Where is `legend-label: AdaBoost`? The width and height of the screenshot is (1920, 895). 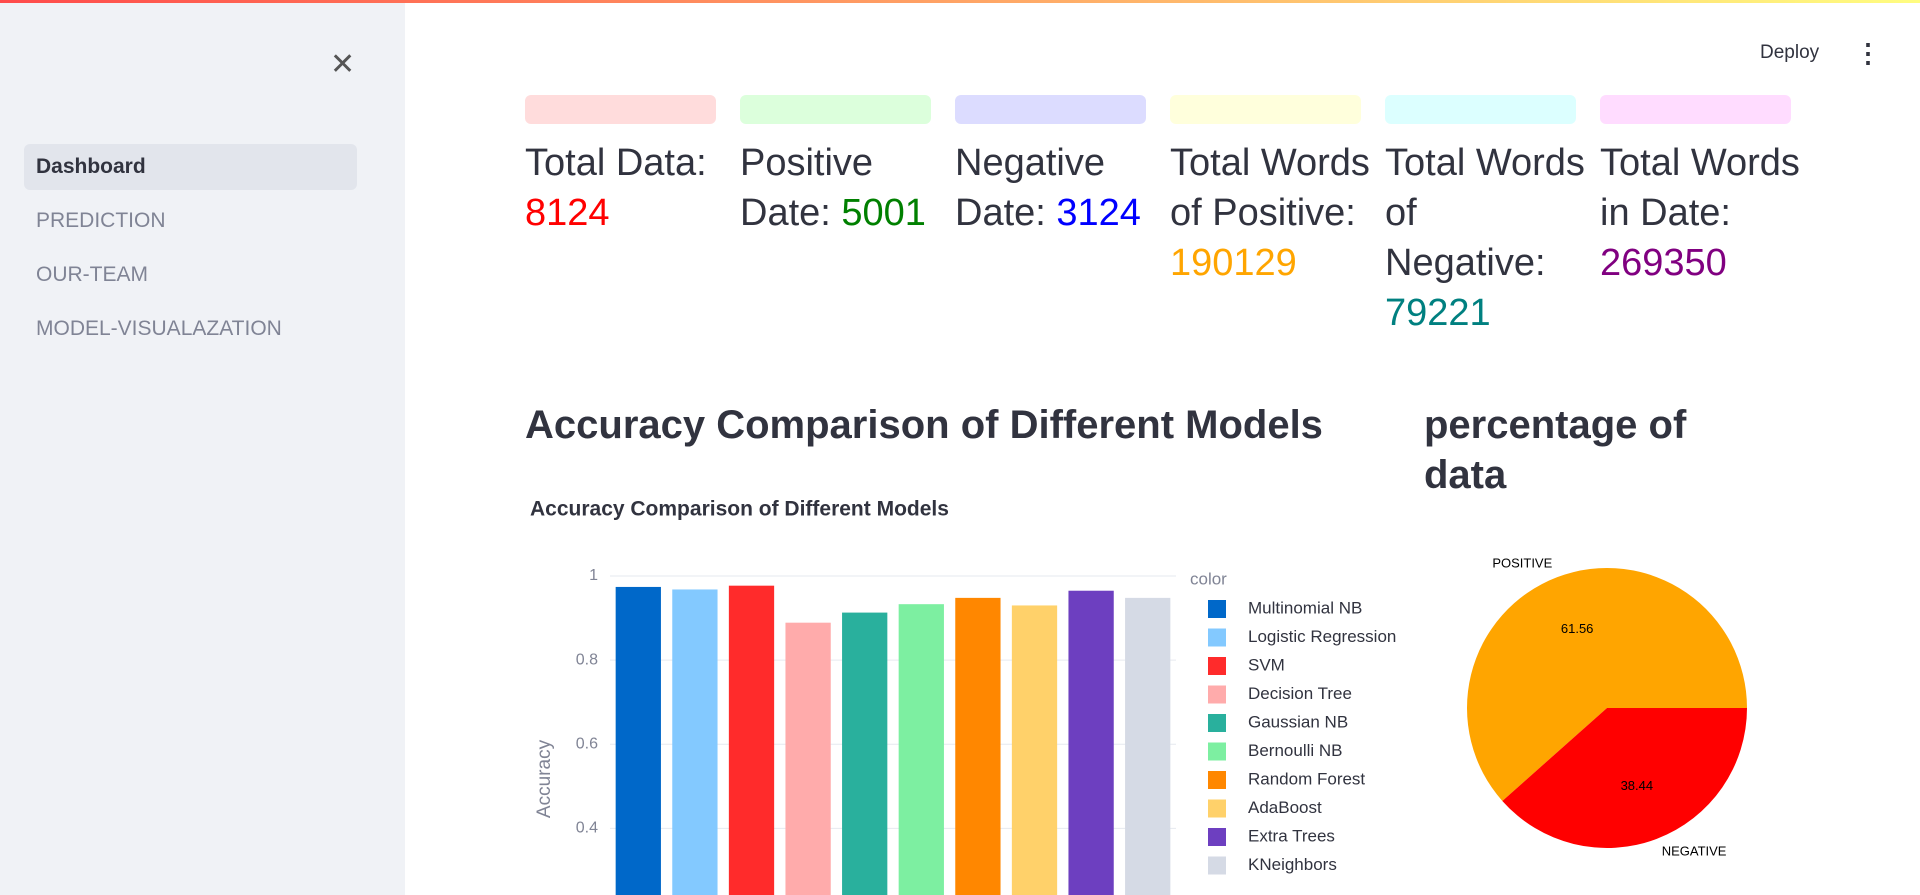
legend-label: AdaBoost is located at coordinates (1285, 807).